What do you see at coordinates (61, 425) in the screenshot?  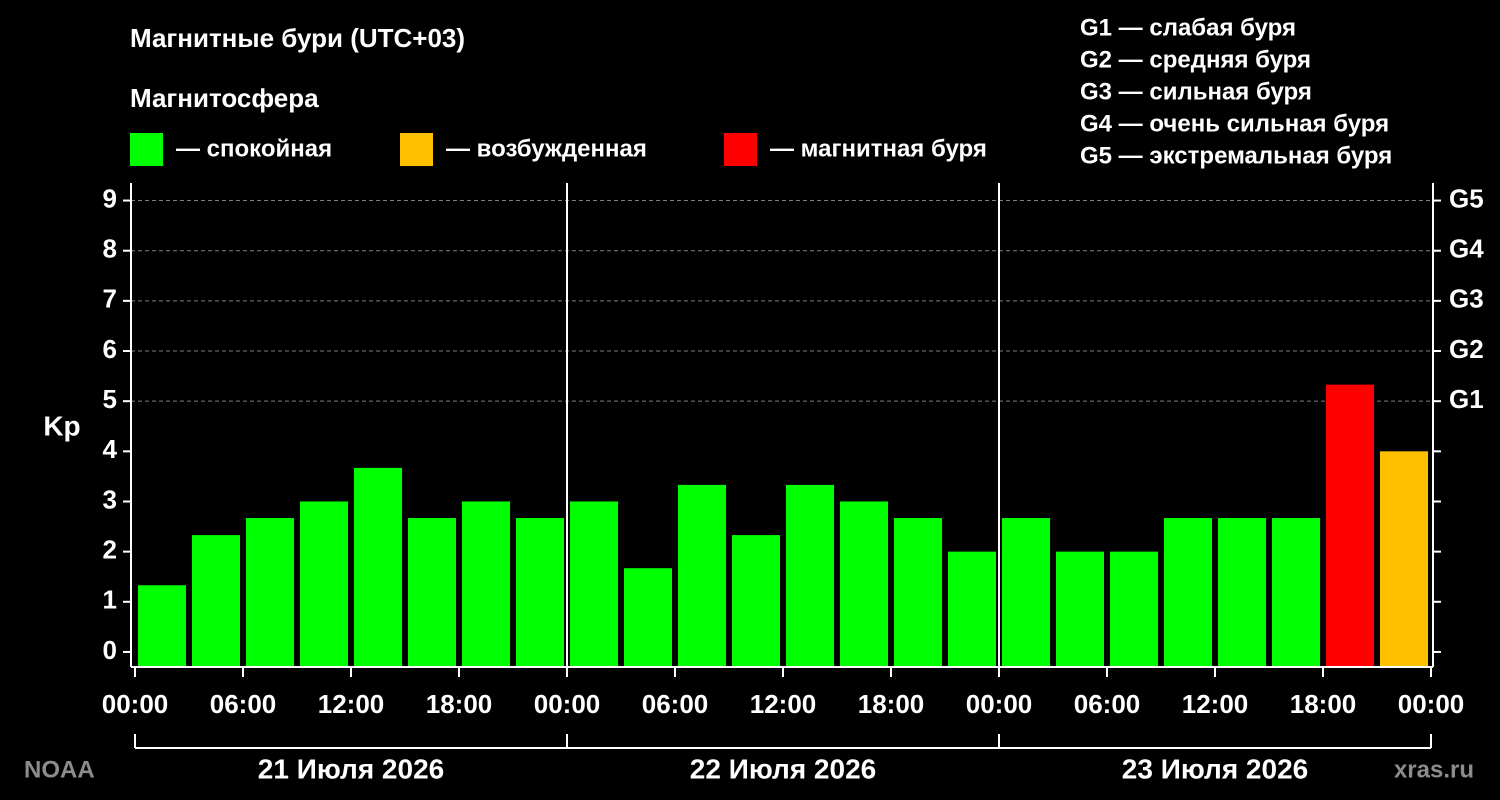 I see `y-axis-label: Kp` at bounding box center [61, 425].